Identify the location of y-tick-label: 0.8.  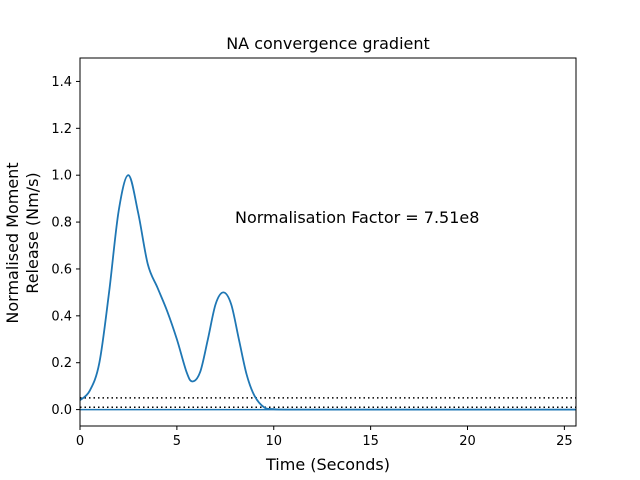
(61, 223).